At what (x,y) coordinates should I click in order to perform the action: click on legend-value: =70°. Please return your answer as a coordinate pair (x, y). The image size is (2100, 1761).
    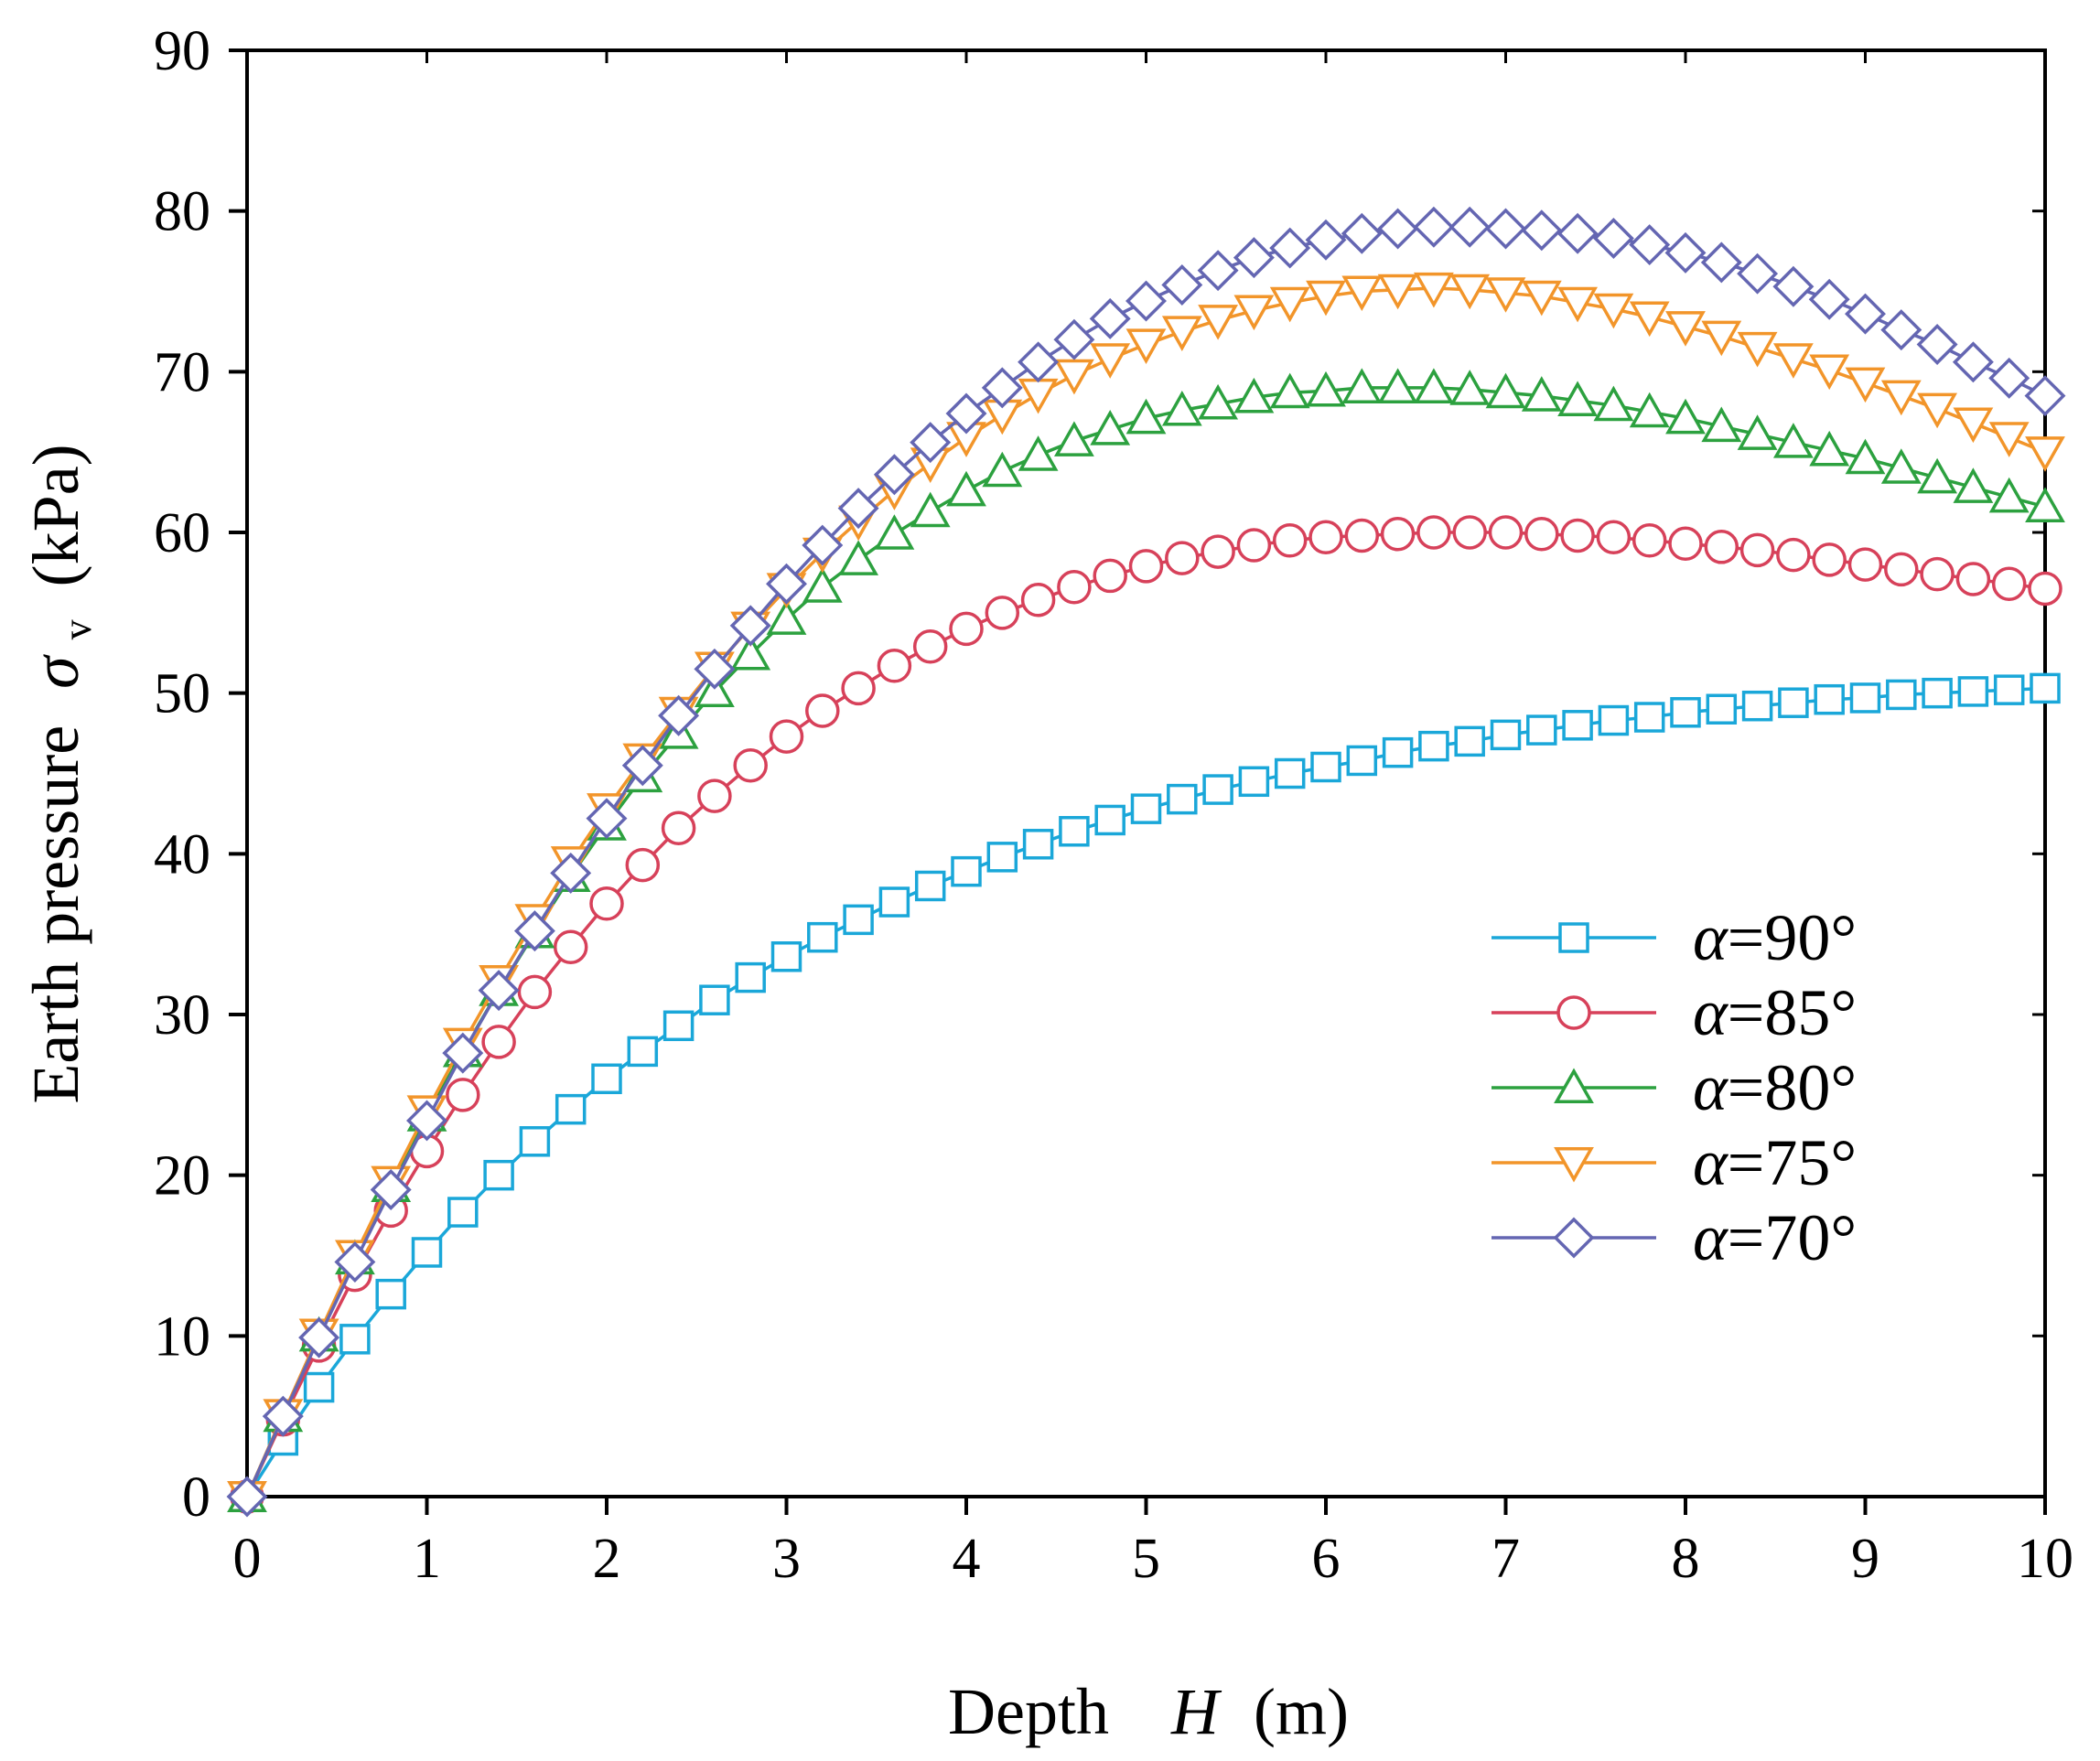
    Looking at the image, I should click on (1792, 1238).